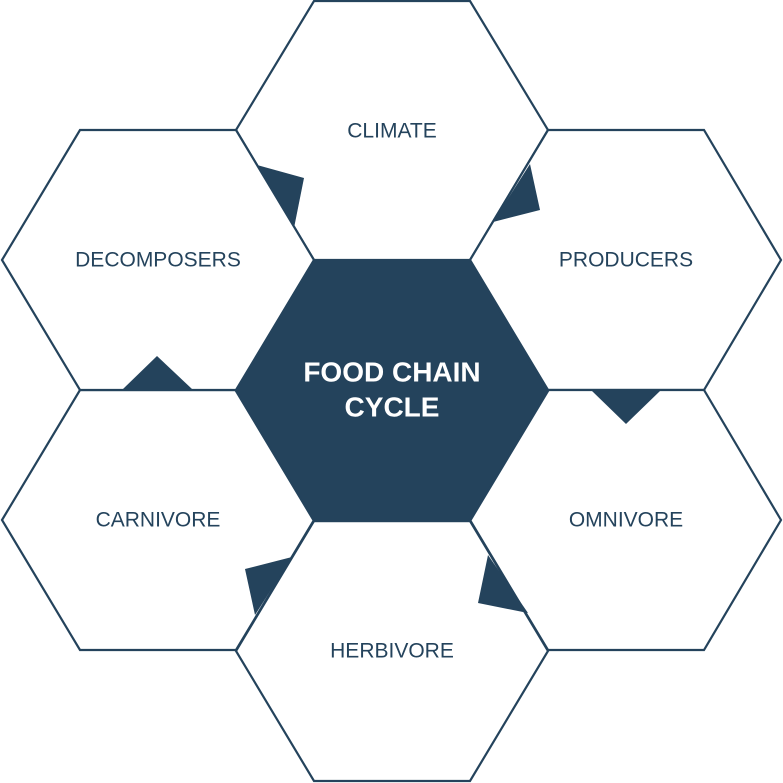 The height and width of the screenshot is (783, 783). I want to click on notch-herbivore-to-carnivore, so click(268, 586).